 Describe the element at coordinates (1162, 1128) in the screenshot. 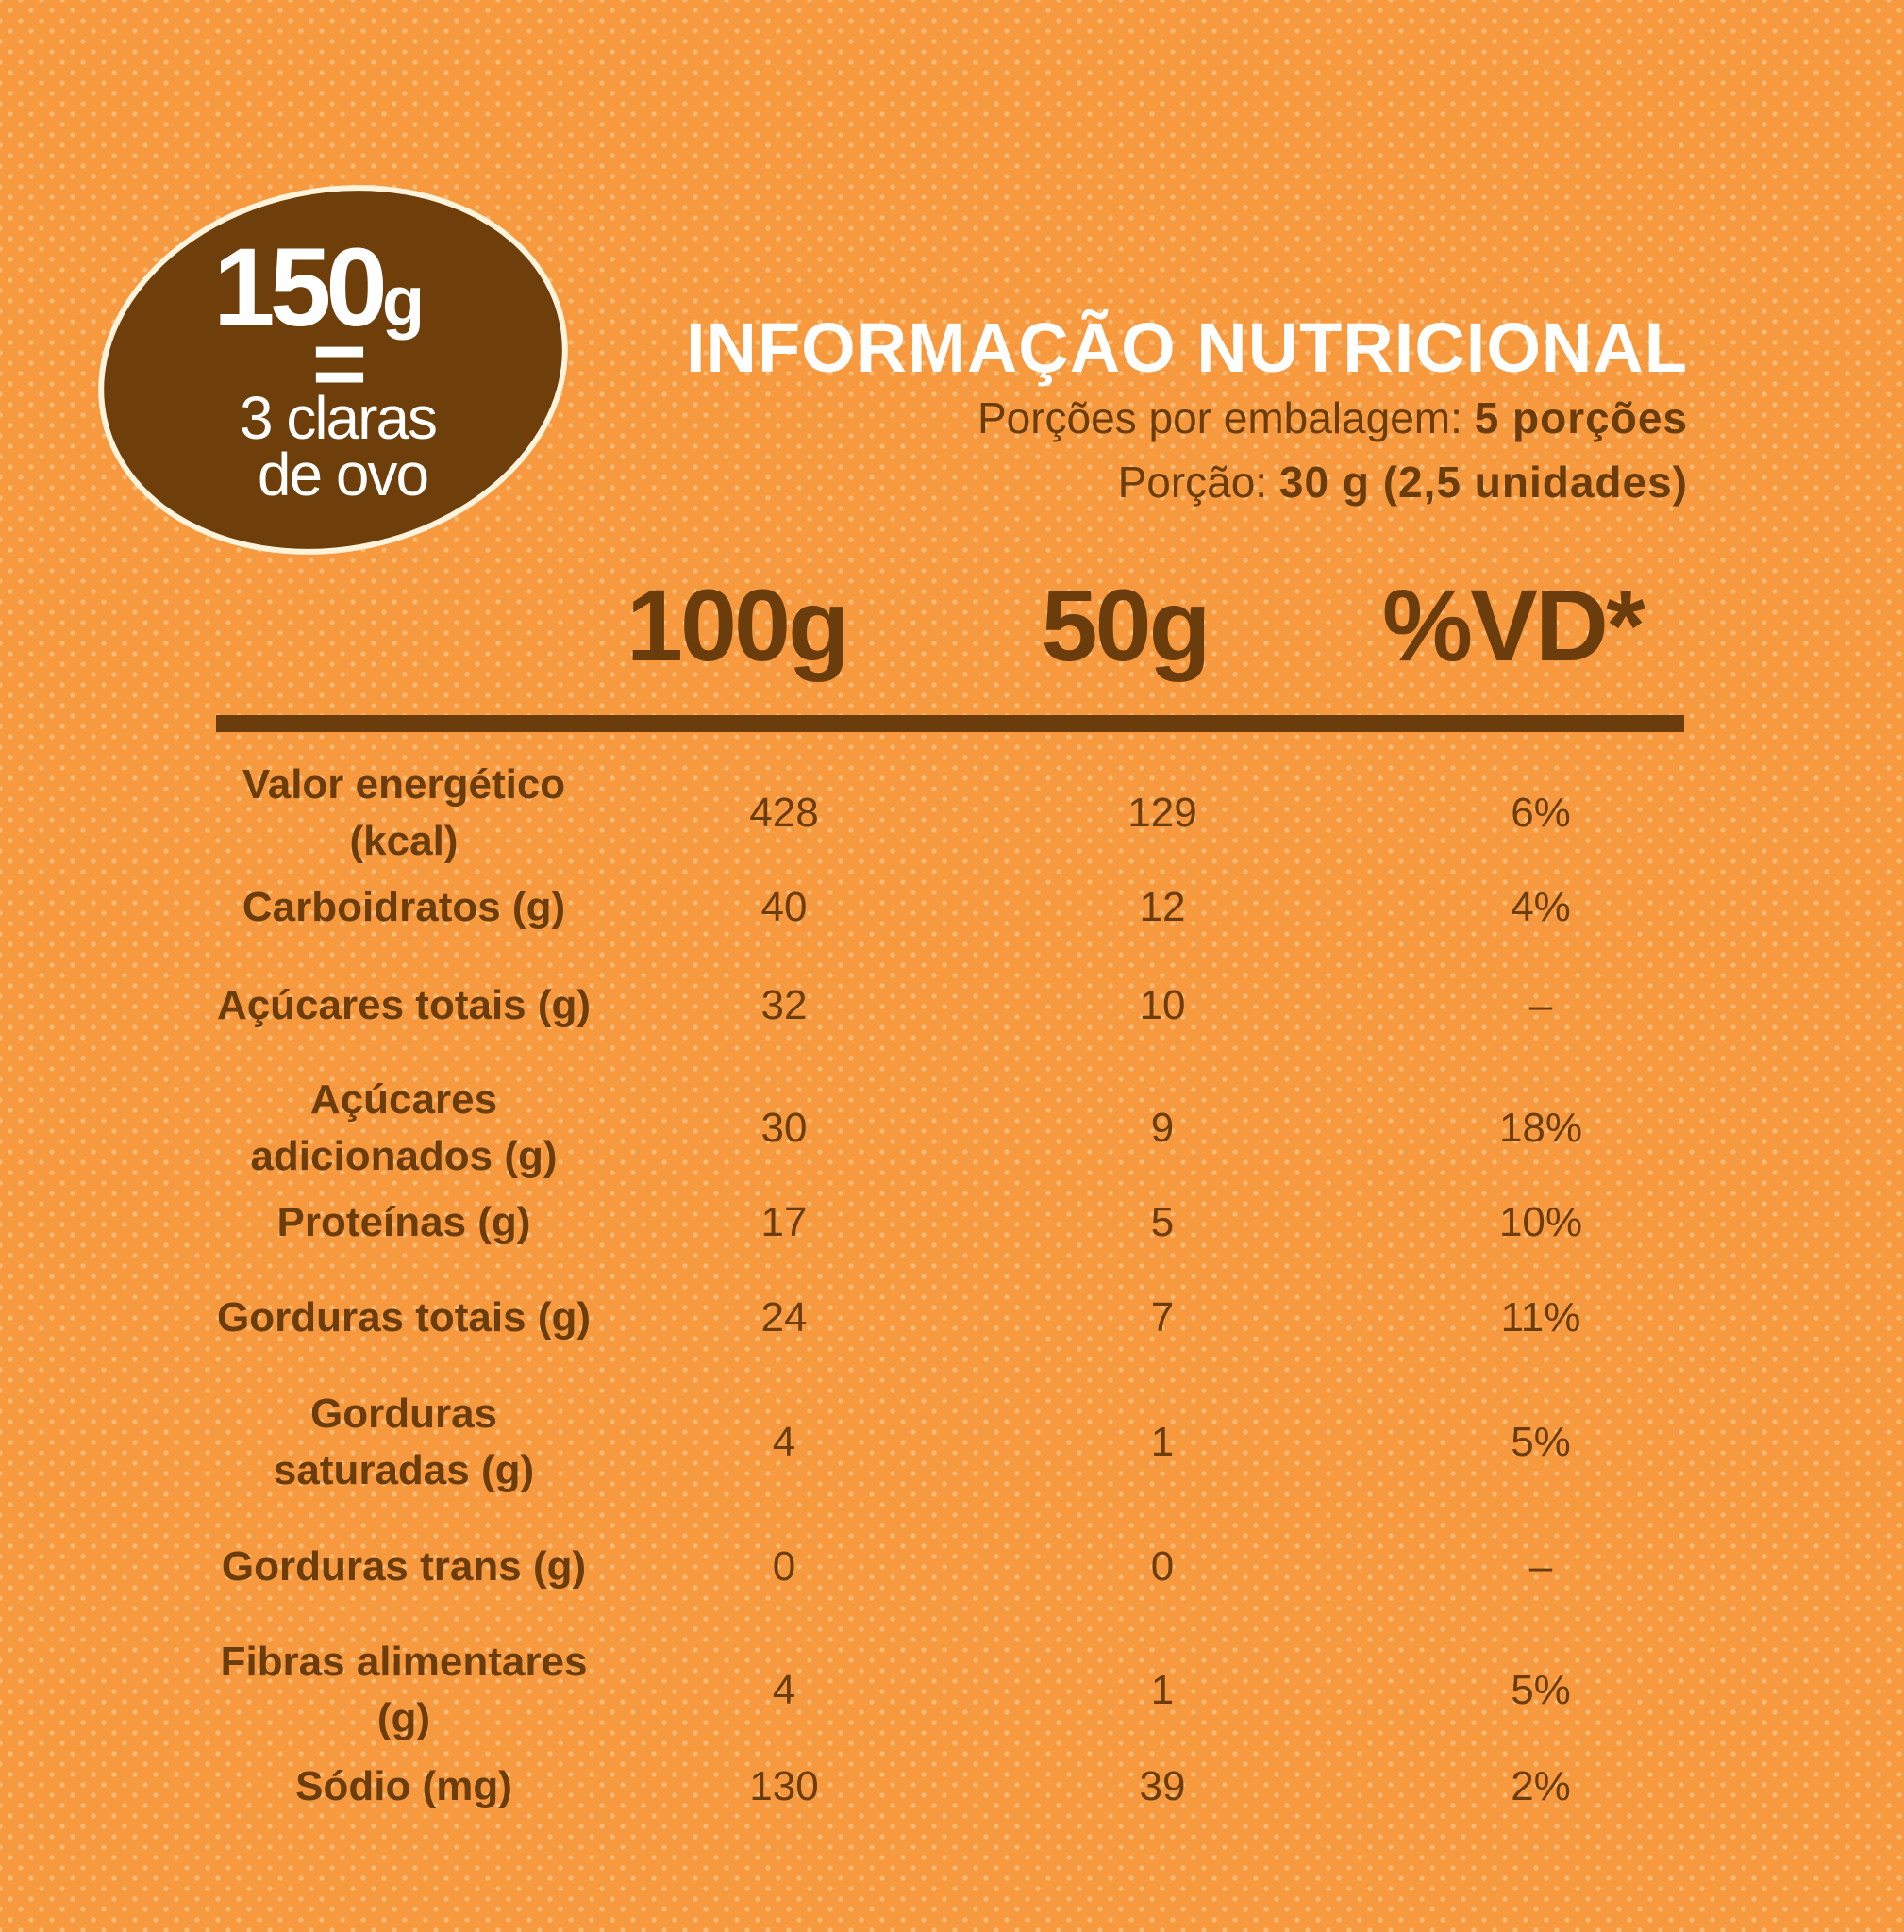

I see `cell-value: 9` at that location.